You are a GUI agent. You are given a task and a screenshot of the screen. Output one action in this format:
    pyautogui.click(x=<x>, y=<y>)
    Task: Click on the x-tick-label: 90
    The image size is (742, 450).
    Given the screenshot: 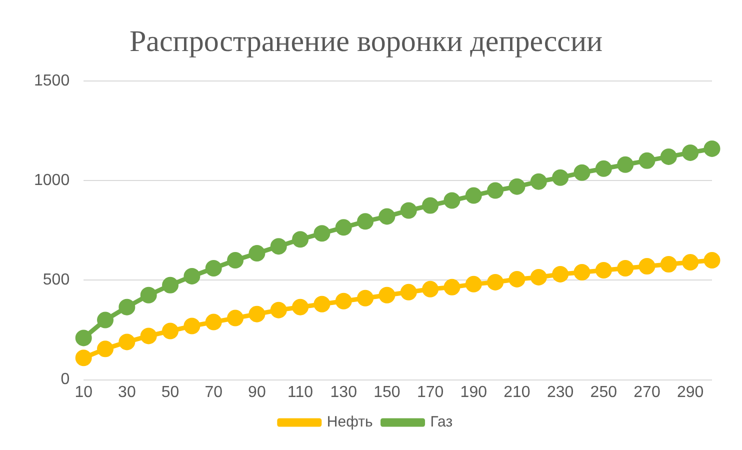 What is the action you would take?
    pyautogui.click(x=257, y=392)
    